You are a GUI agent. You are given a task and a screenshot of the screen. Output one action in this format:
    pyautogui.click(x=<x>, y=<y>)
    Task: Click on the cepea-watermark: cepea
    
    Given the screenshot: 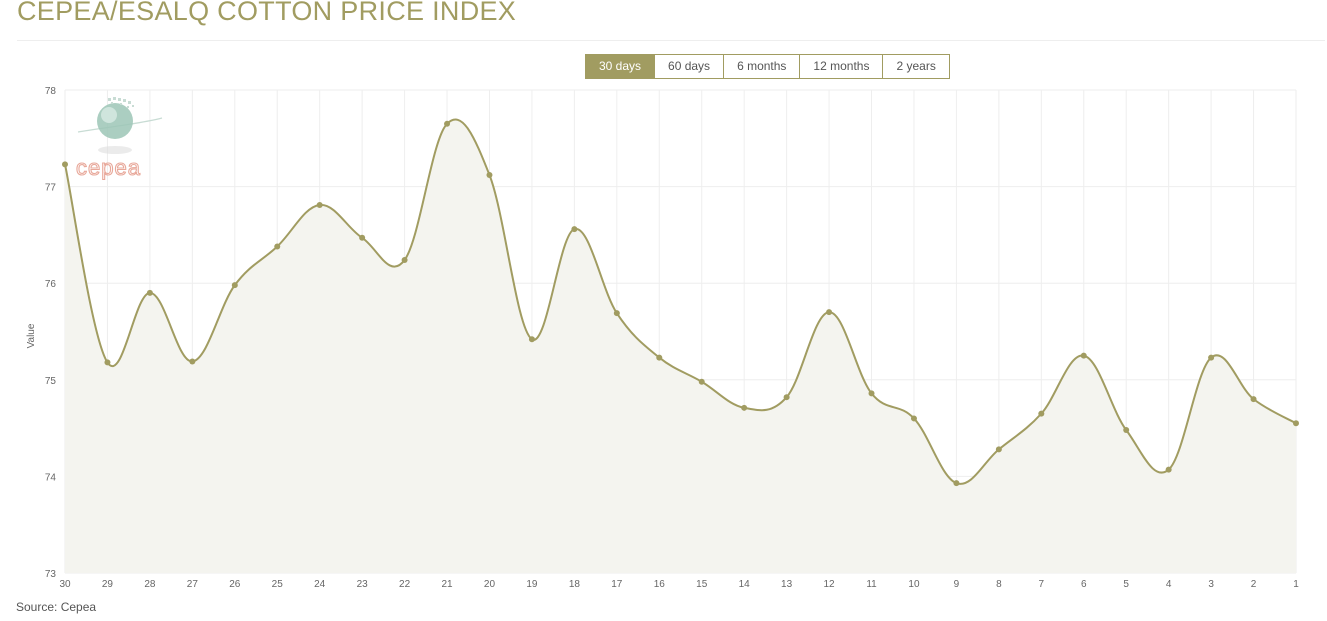 What is the action you would take?
    pyautogui.click(x=119, y=139)
    